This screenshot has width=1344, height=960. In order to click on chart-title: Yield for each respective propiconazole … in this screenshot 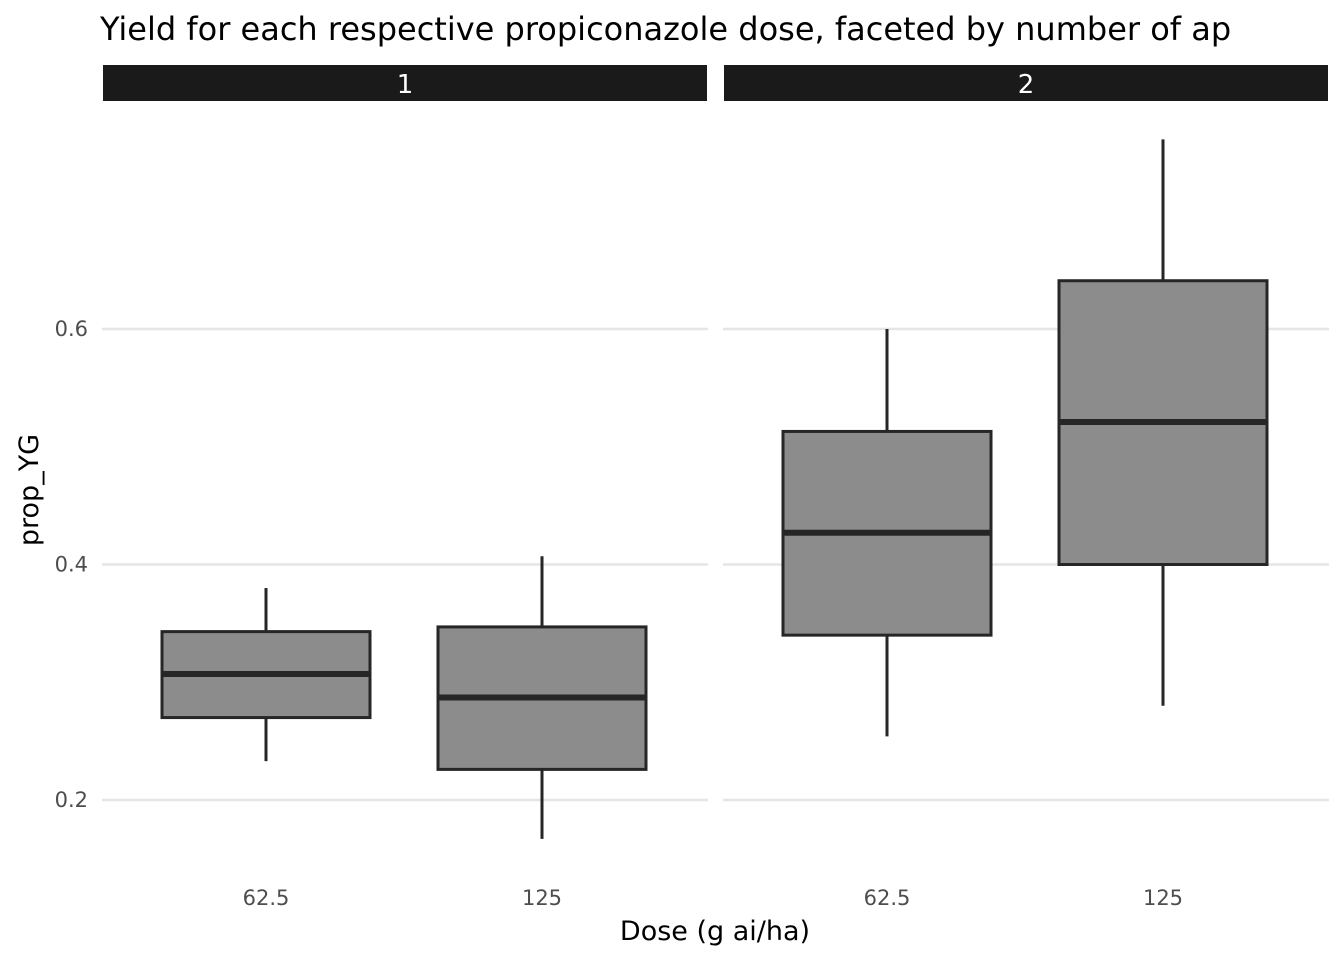, I will do `click(665, 29)`.